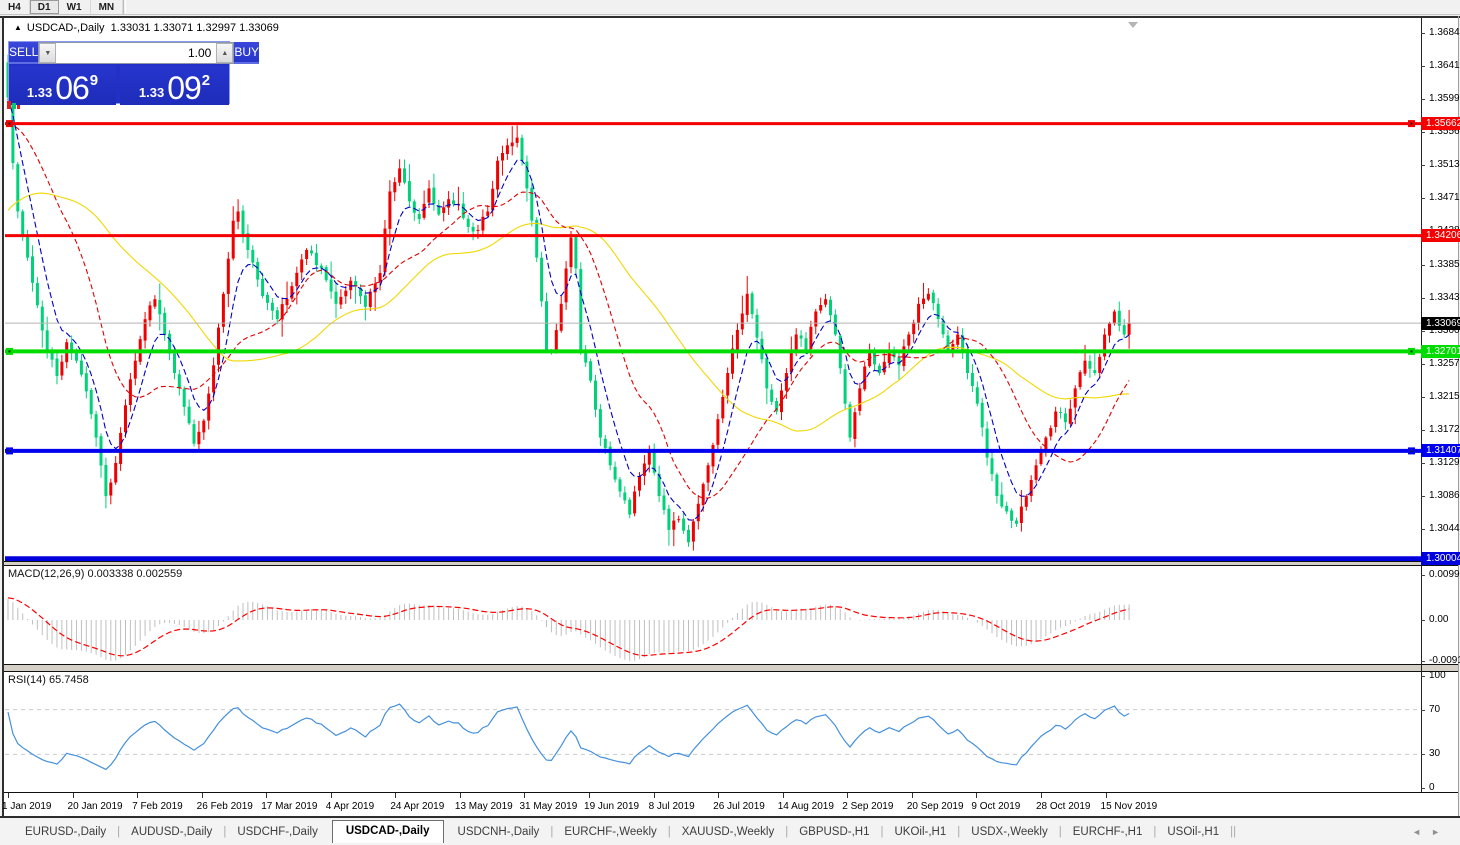 The image size is (1460, 845). I want to click on chart-shift-marker-icon, so click(1133, 25).